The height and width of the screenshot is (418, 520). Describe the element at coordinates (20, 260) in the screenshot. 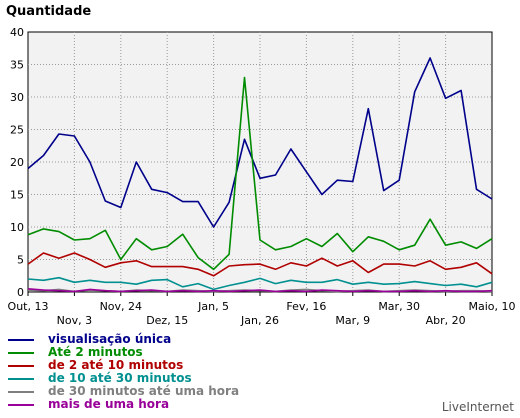

I see `y-tick-label: 5` at that location.